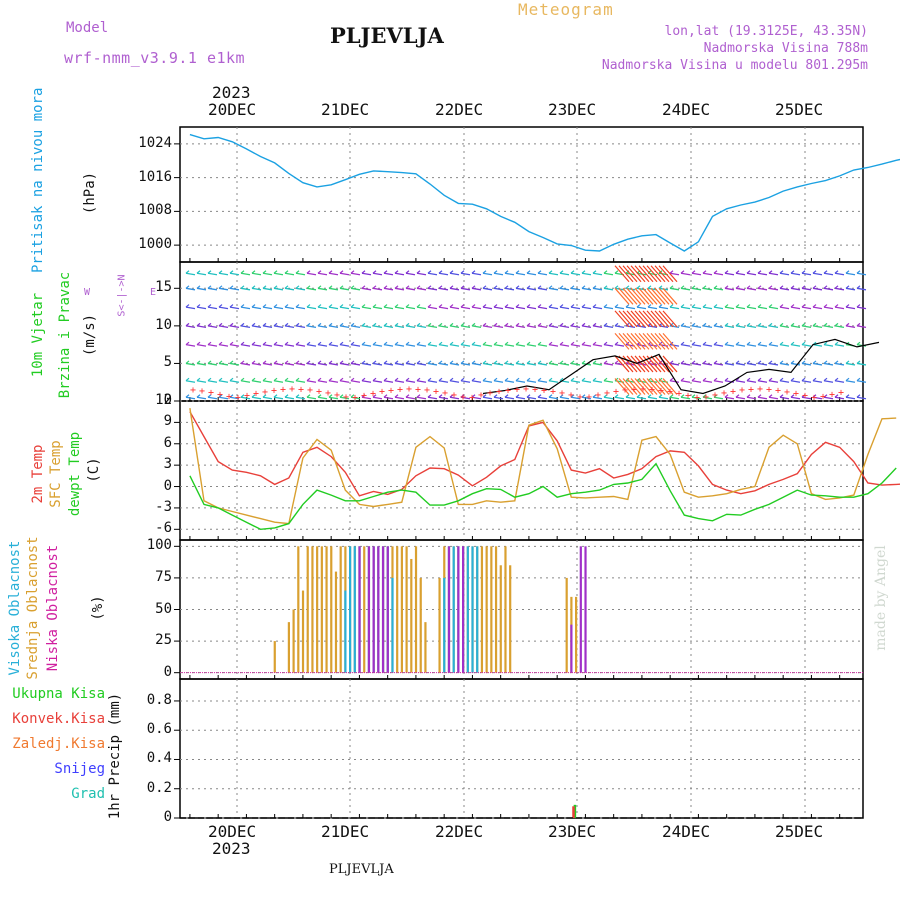  What do you see at coordinates (459, 831) in the screenshot?
I see `bottom-day-label: 22DEC` at bounding box center [459, 831].